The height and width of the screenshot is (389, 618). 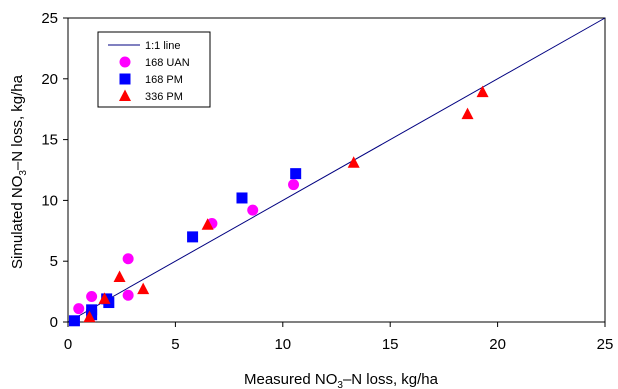 I want to click on legend-swatch-168-uan, so click(x=125, y=62).